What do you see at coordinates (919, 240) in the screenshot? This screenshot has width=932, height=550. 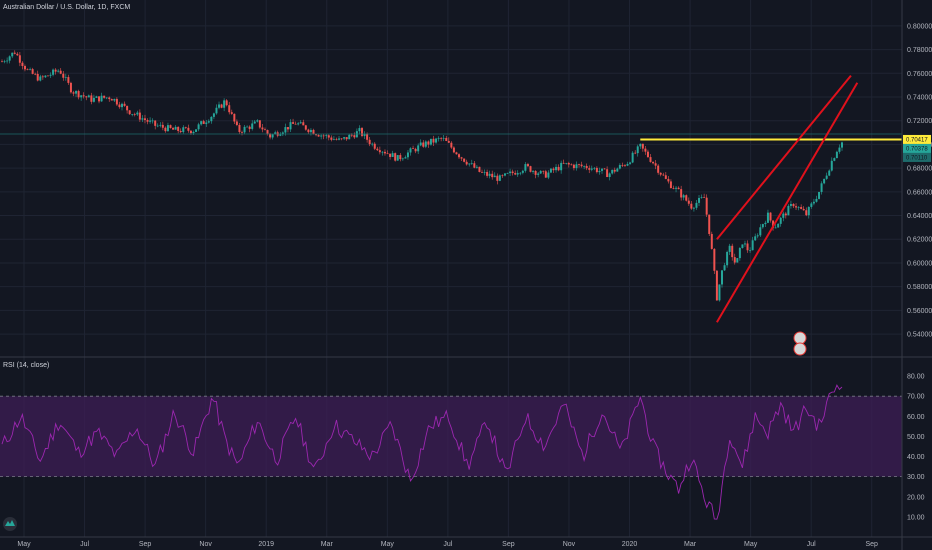 I see `y-tick-label: 0.62000` at bounding box center [919, 240].